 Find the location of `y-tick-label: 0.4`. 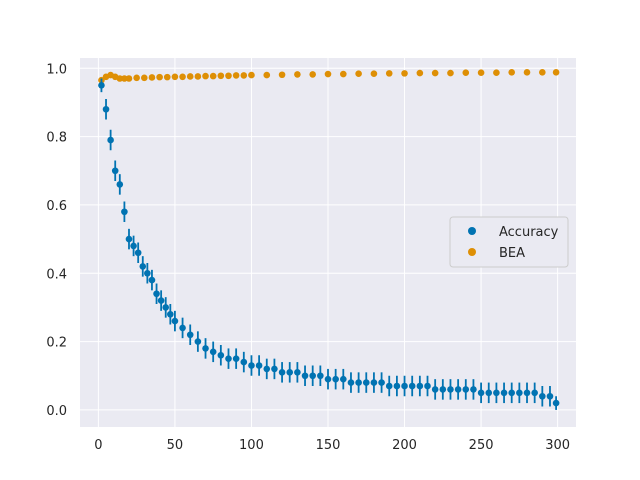

y-tick-label: 0.4 is located at coordinates (56, 274).